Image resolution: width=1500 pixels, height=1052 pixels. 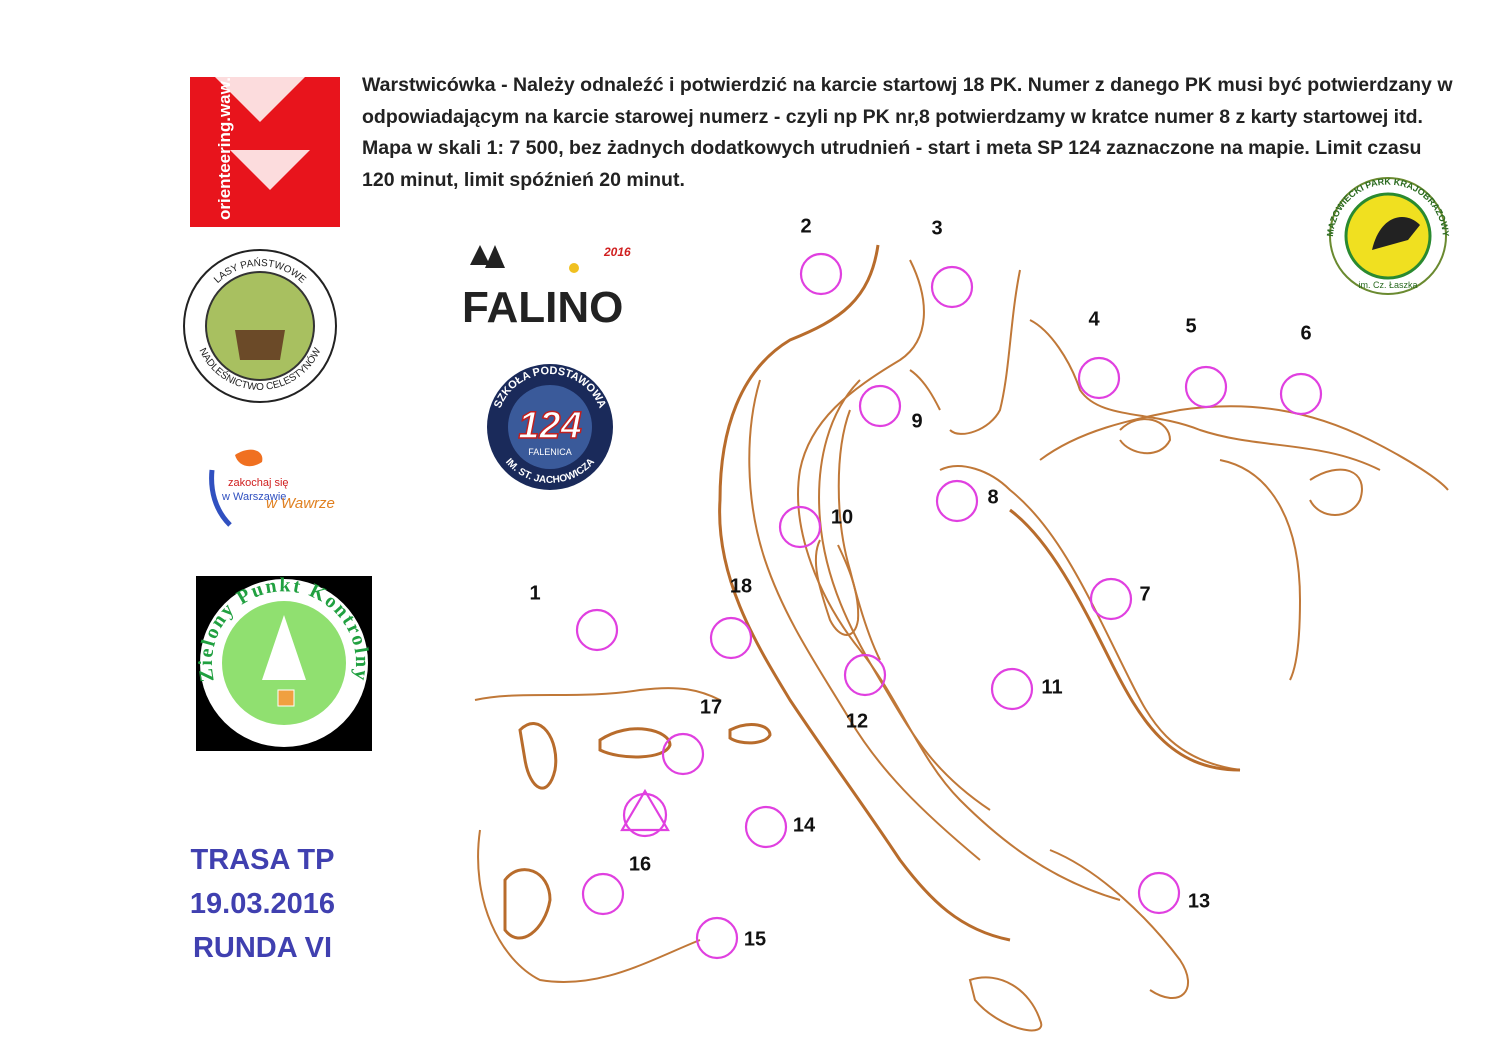 What do you see at coordinates (1199, 901) in the screenshot?
I see `control-number: 13` at bounding box center [1199, 901].